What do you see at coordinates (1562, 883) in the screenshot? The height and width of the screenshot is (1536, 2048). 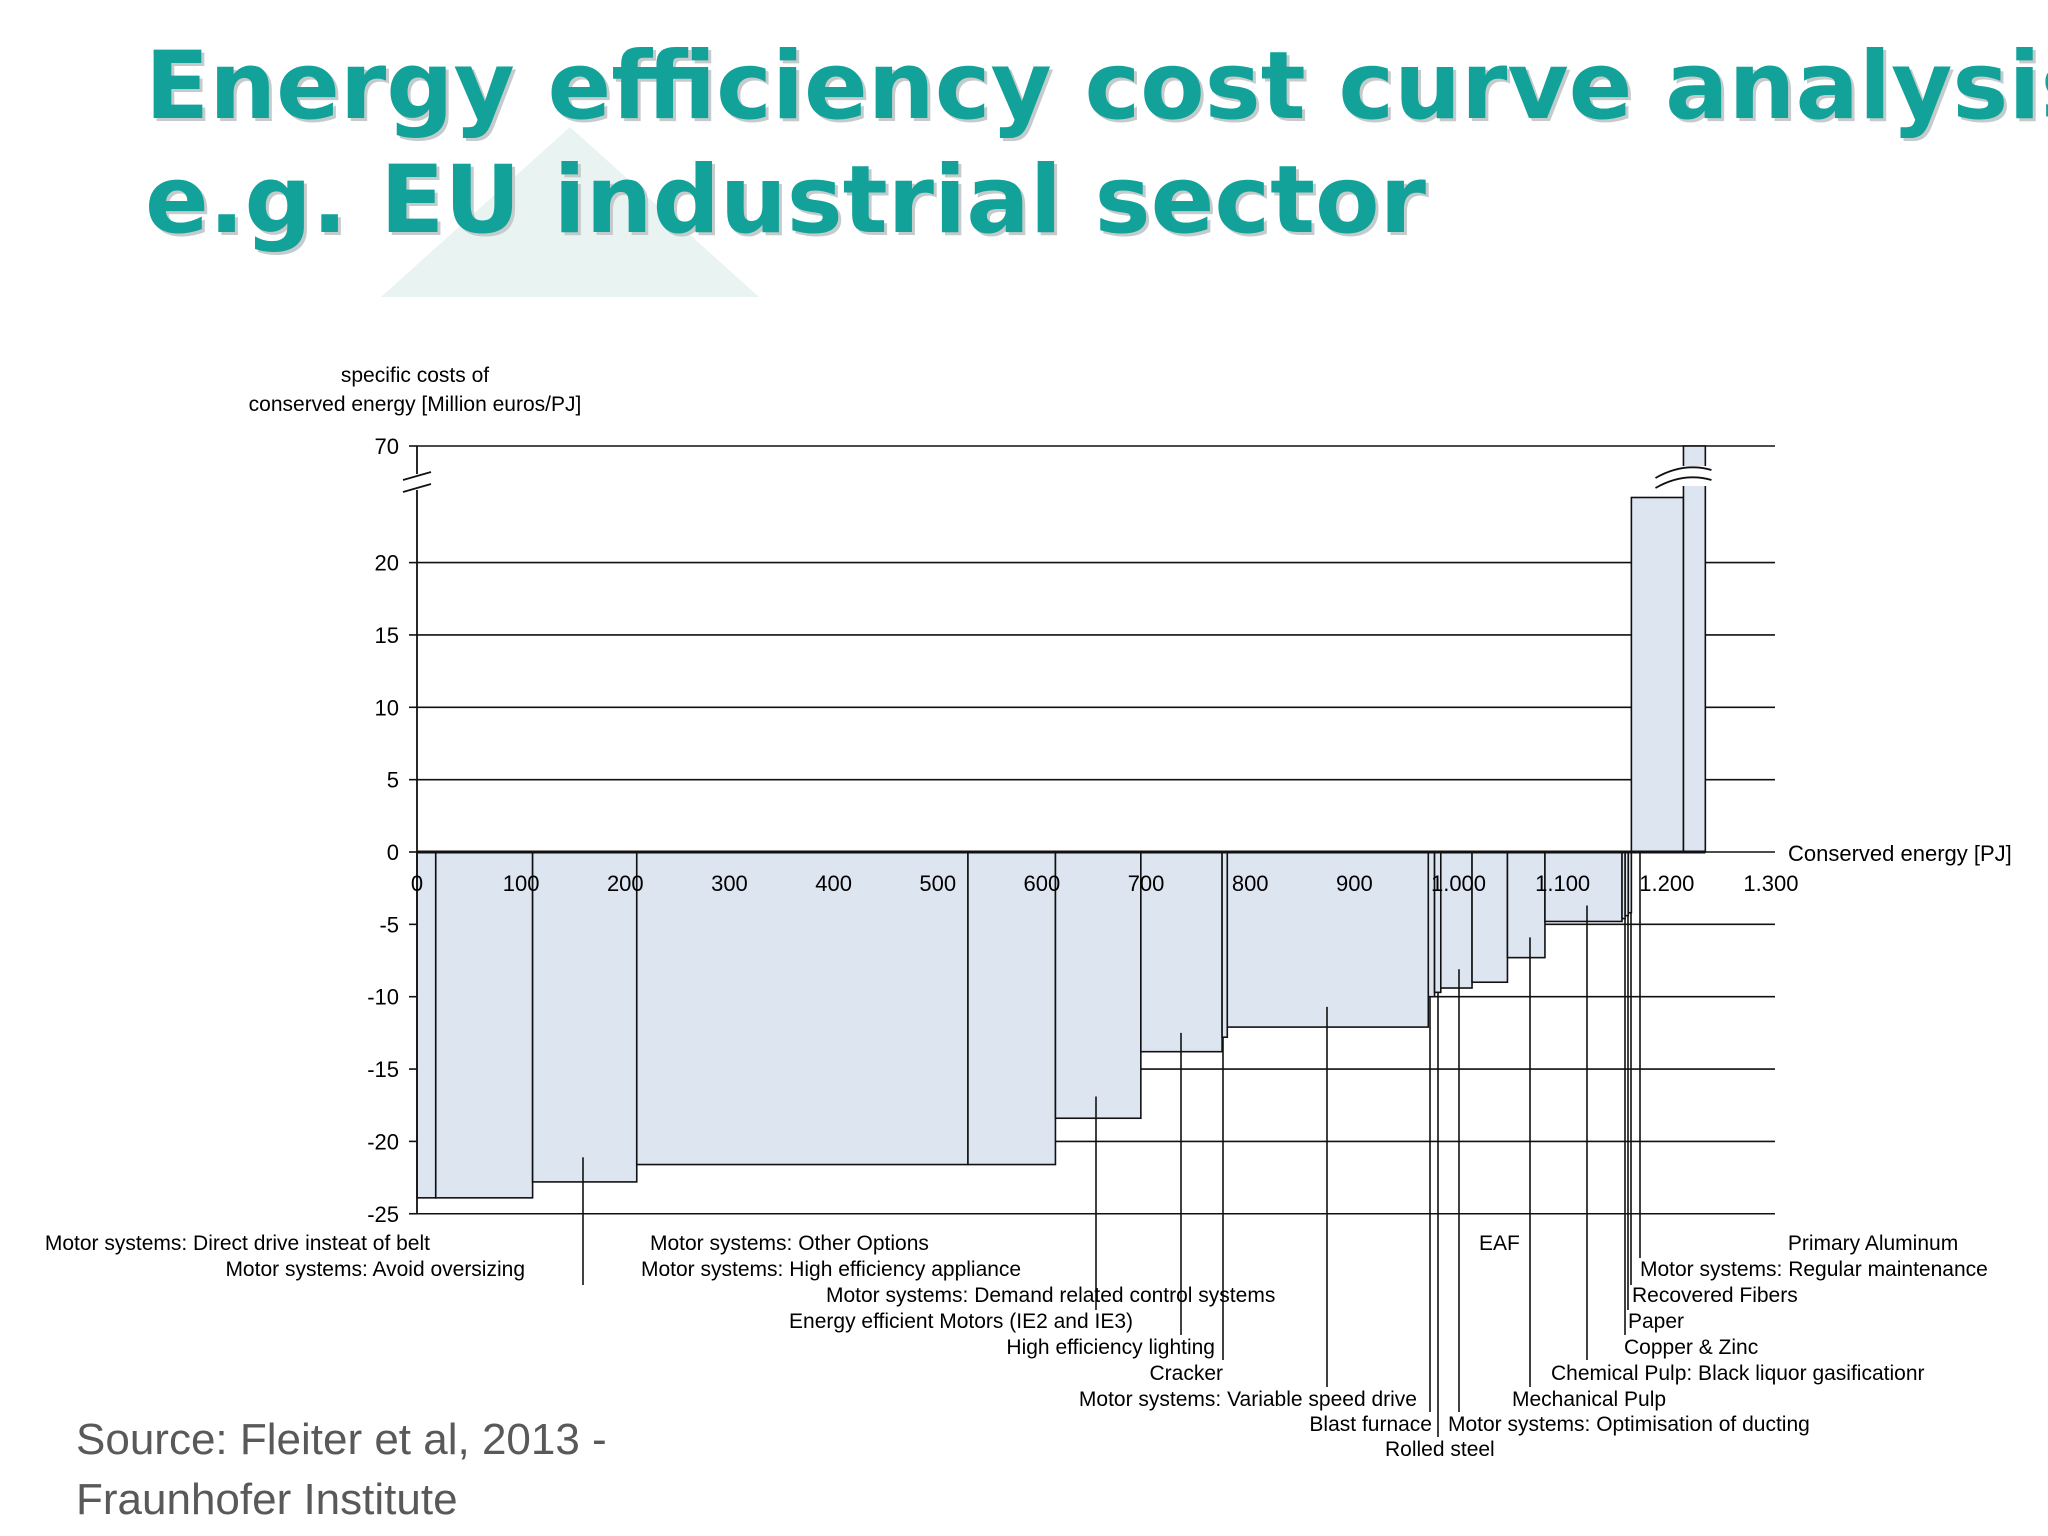 I see `x-tick-label: 1.100` at bounding box center [1562, 883].